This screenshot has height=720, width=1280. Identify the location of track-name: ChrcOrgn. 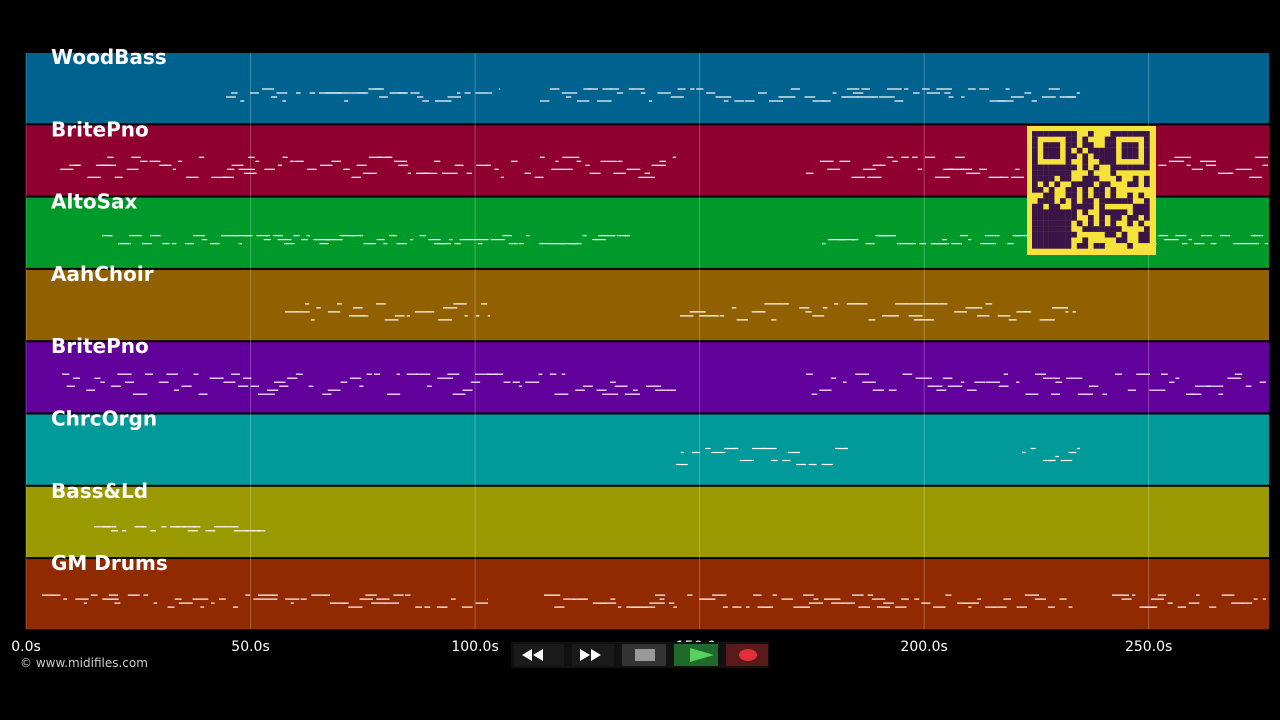
(104, 419).